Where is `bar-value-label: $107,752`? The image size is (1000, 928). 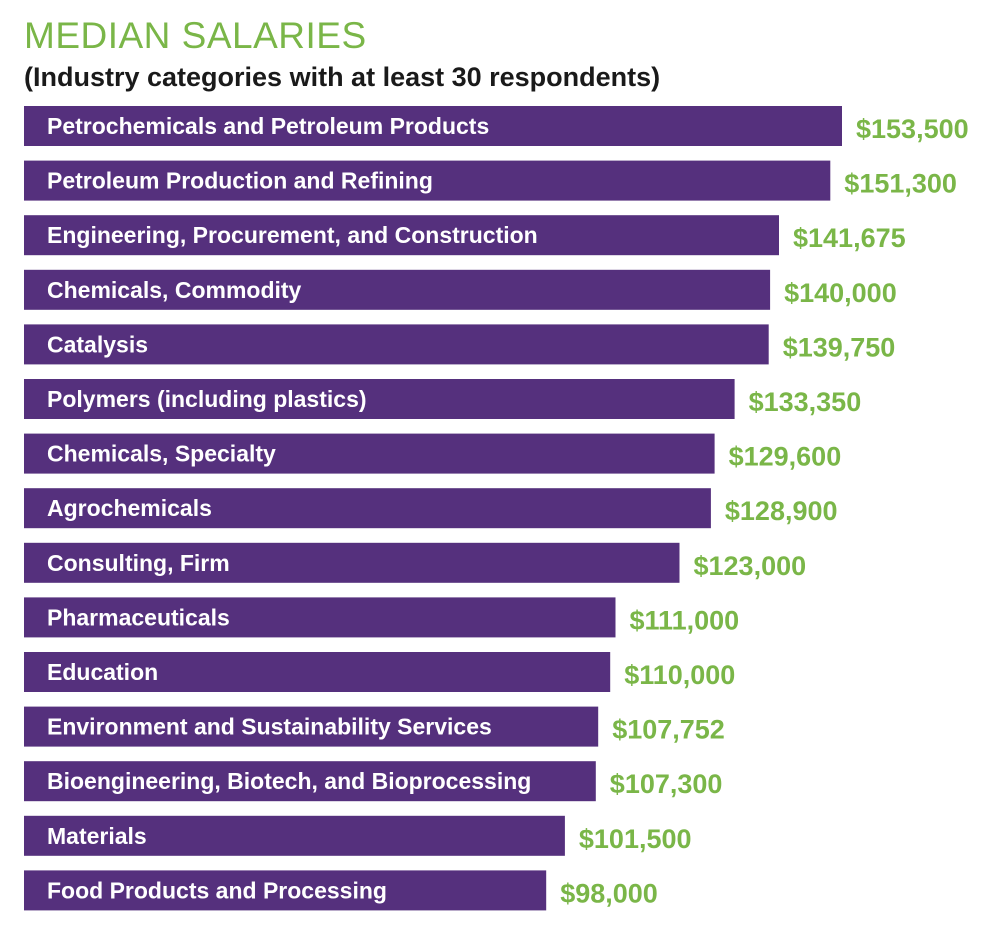 bar-value-label: $107,752 is located at coordinates (668, 730).